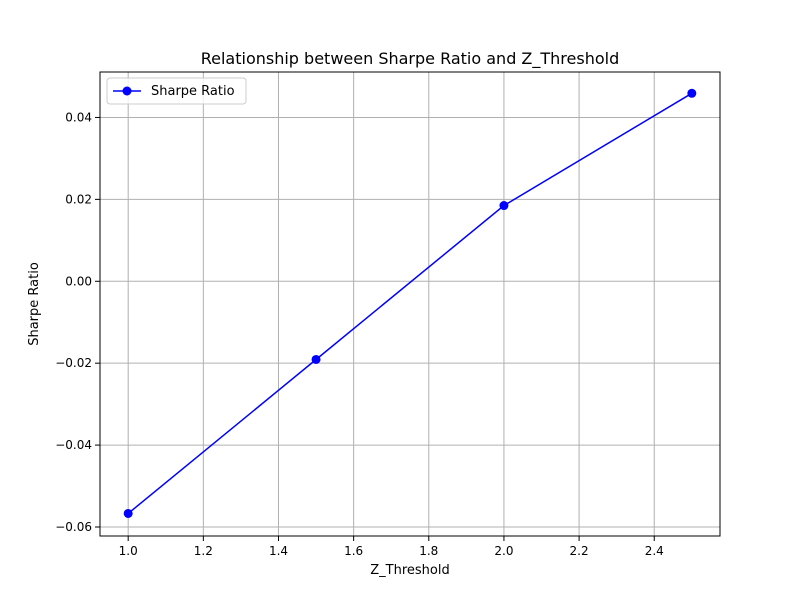 The width and height of the screenshot is (800, 600). What do you see at coordinates (503, 551) in the screenshot?
I see `x-tick-label: 2.0` at bounding box center [503, 551].